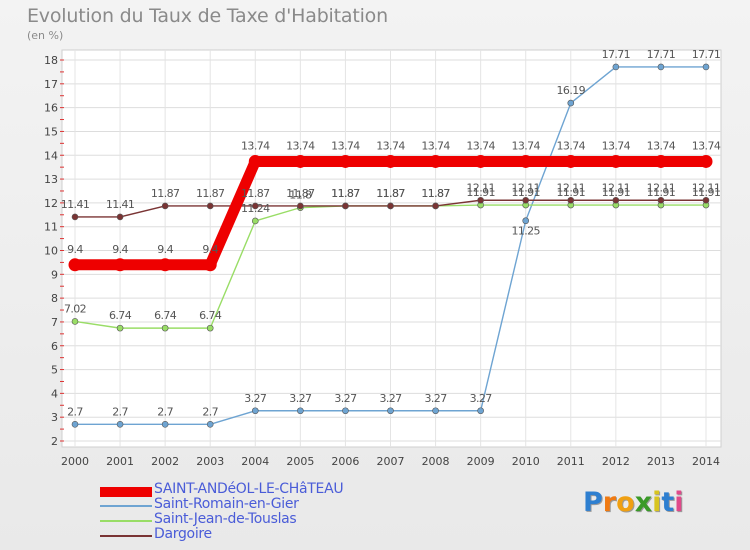  What do you see at coordinates (54, 298) in the screenshot?
I see `y-tick-label: 8` at bounding box center [54, 298].